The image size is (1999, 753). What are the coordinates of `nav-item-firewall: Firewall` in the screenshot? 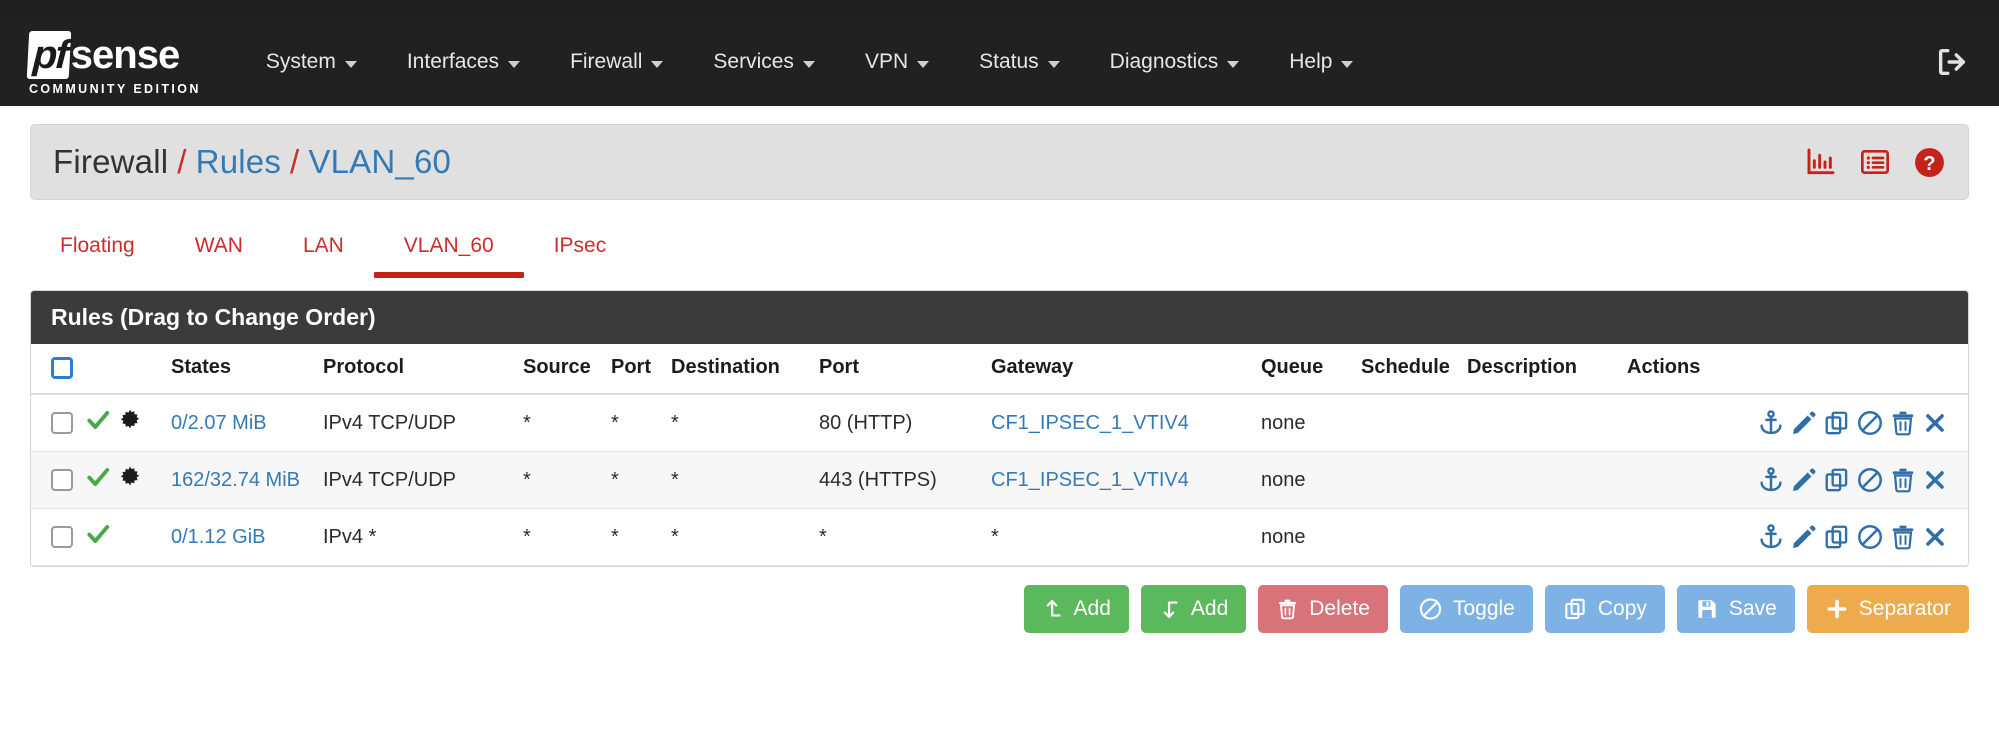 It's located at (616, 62).